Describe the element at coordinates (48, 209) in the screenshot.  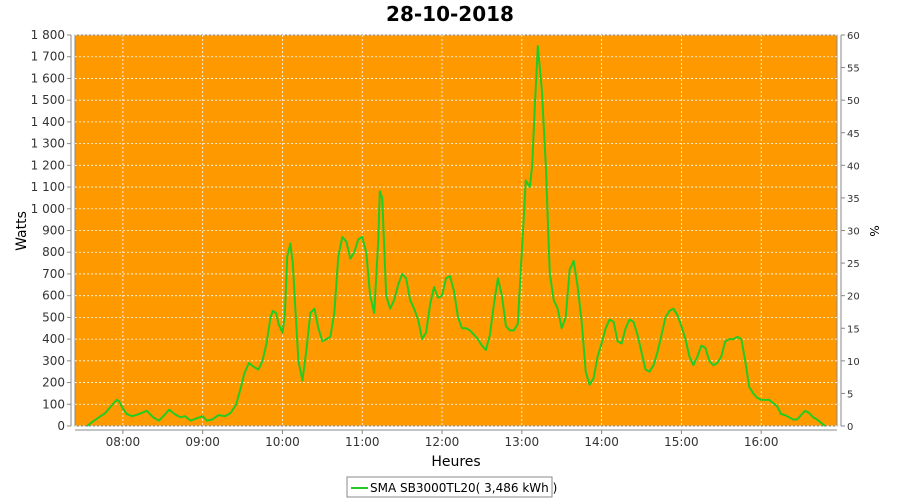
I see `left-tick-label: 1 000` at that location.